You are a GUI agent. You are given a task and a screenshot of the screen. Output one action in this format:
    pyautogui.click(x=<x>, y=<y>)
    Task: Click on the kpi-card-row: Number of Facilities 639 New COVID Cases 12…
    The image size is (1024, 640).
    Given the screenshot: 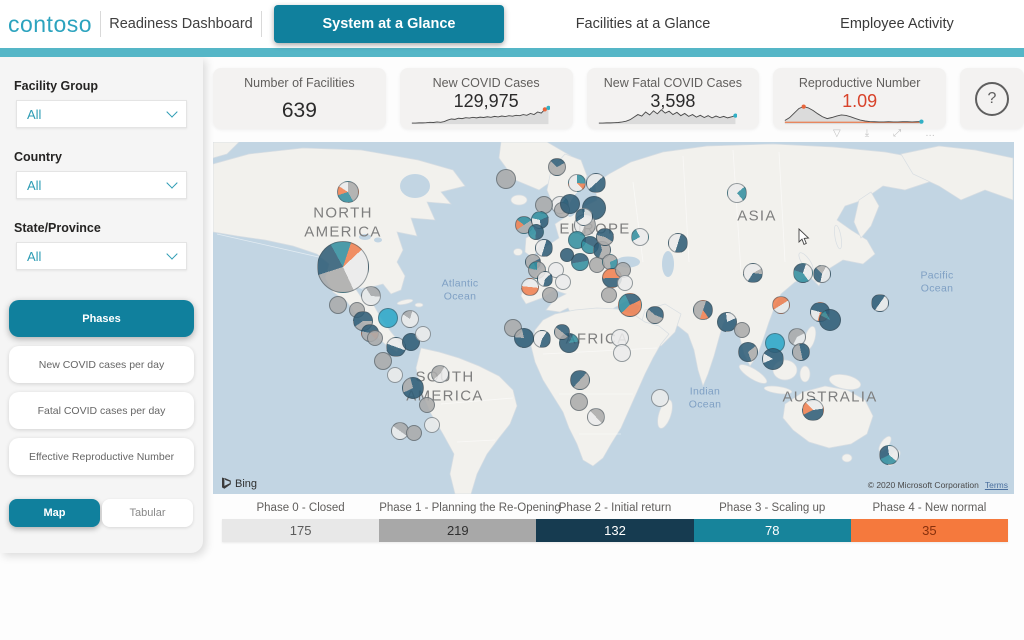 What is the action you would take?
    pyautogui.click(x=618, y=98)
    